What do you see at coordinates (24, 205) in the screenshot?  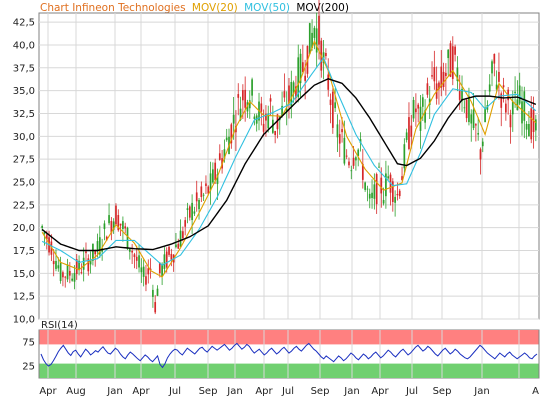 I see `price-tick-label: 22,5` at bounding box center [24, 205].